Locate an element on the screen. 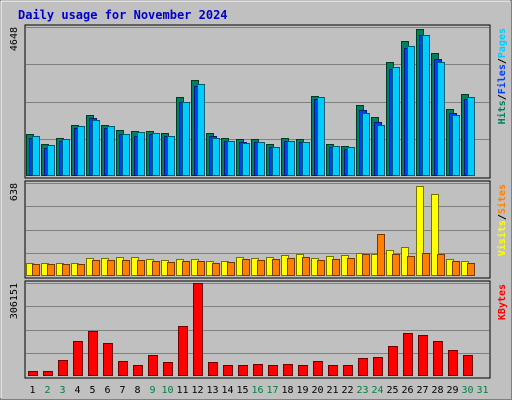 Image resolution: width=512 pixels, height=400 pixels. x-tick-label-day-27: 27 is located at coordinates (422, 390).